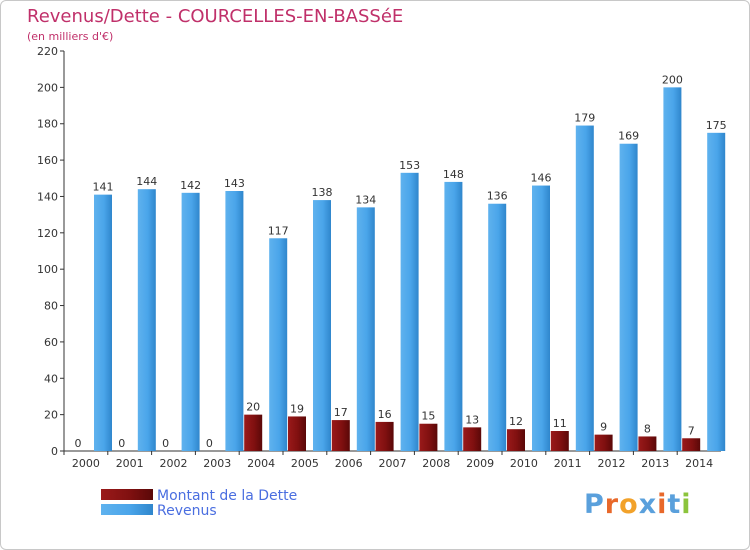 The width and height of the screenshot is (750, 550). What do you see at coordinates (584, 118) in the screenshot?
I see `revenue-value-label: 179` at bounding box center [584, 118].